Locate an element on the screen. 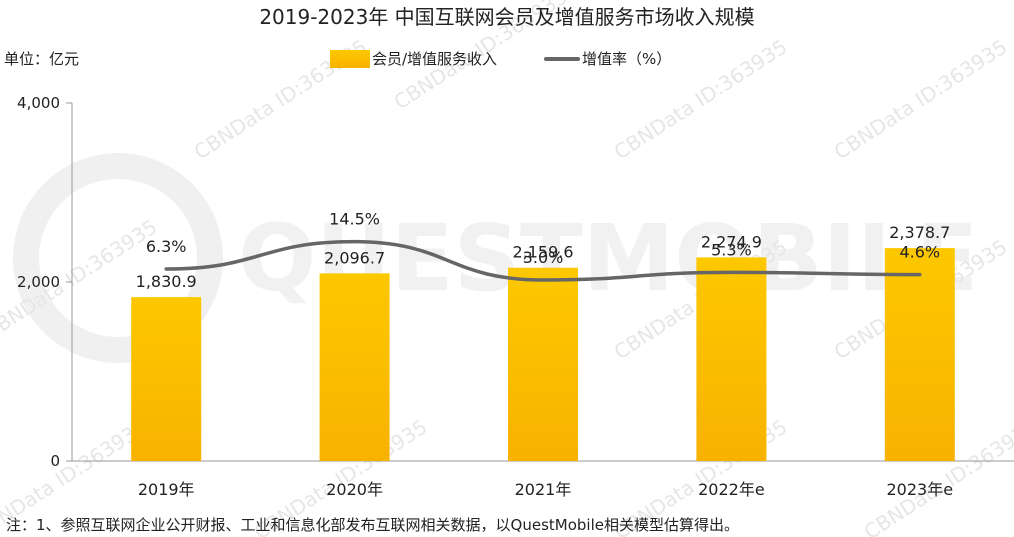 This screenshot has width=1014, height=537. watermark-ring-icon is located at coordinates (118, 258).